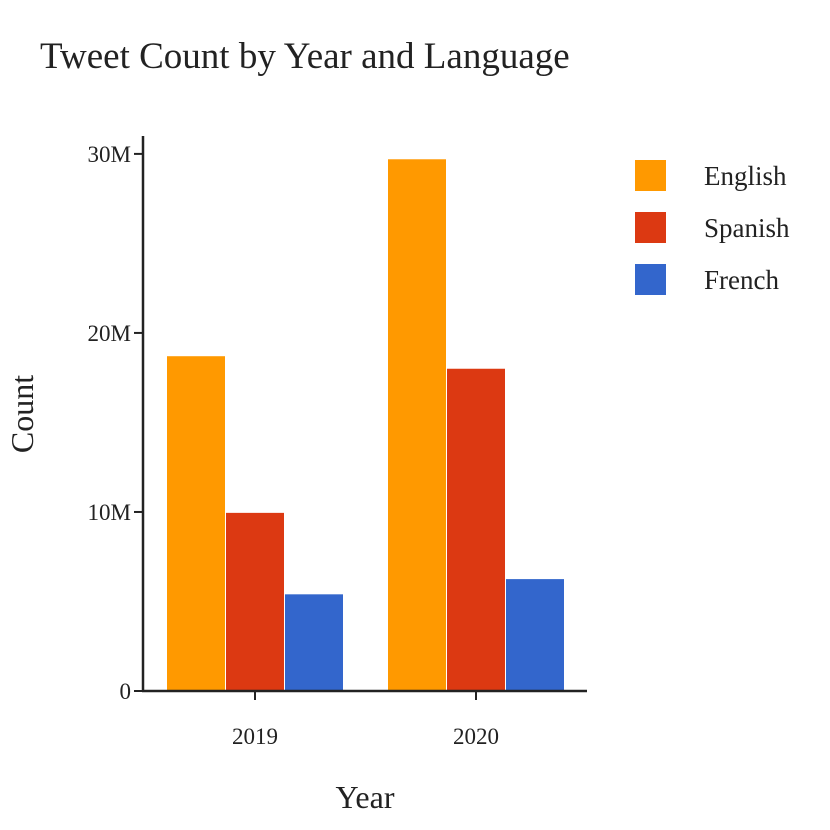 The image size is (830, 830). I want to click on y-tick-label: 20M, so click(109, 333).